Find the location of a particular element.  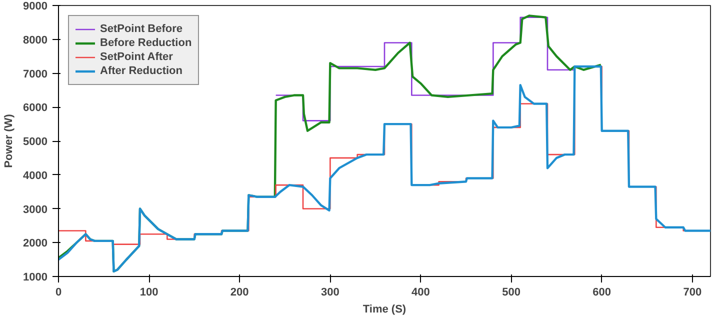

x-tick-label: 0 is located at coordinates (58, 292).